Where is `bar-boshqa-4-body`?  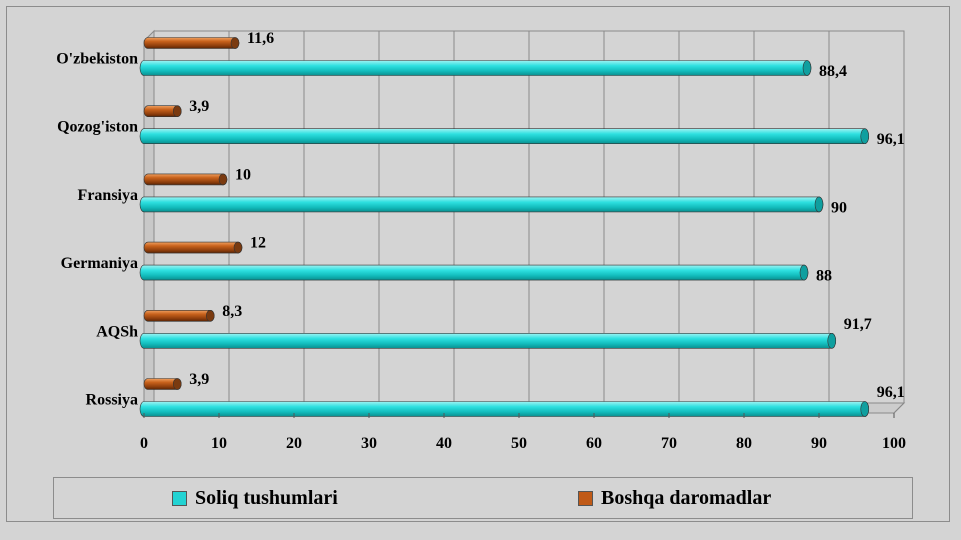 bar-boshqa-4-body is located at coordinates (179, 316).